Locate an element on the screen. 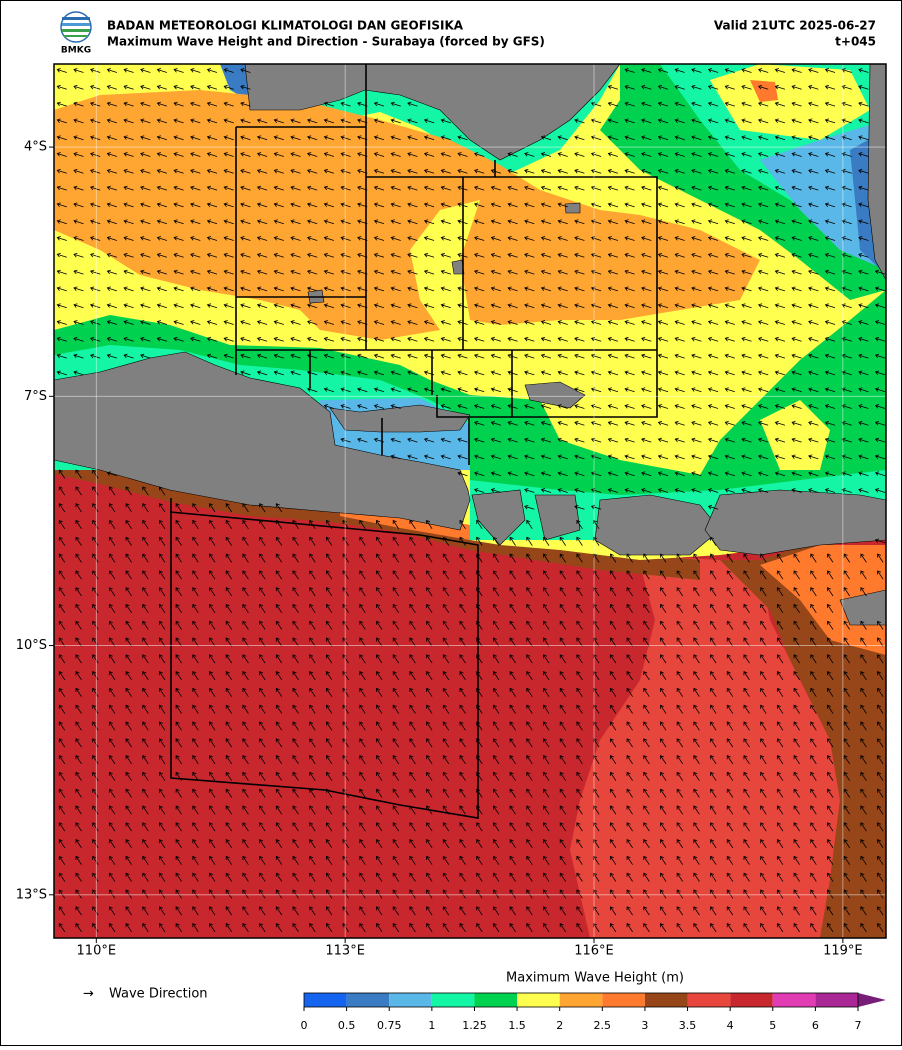 The width and height of the screenshot is (902, 1050). colorbar-title: Maximum Wave Height (m) is located at coordinates (595, 978).